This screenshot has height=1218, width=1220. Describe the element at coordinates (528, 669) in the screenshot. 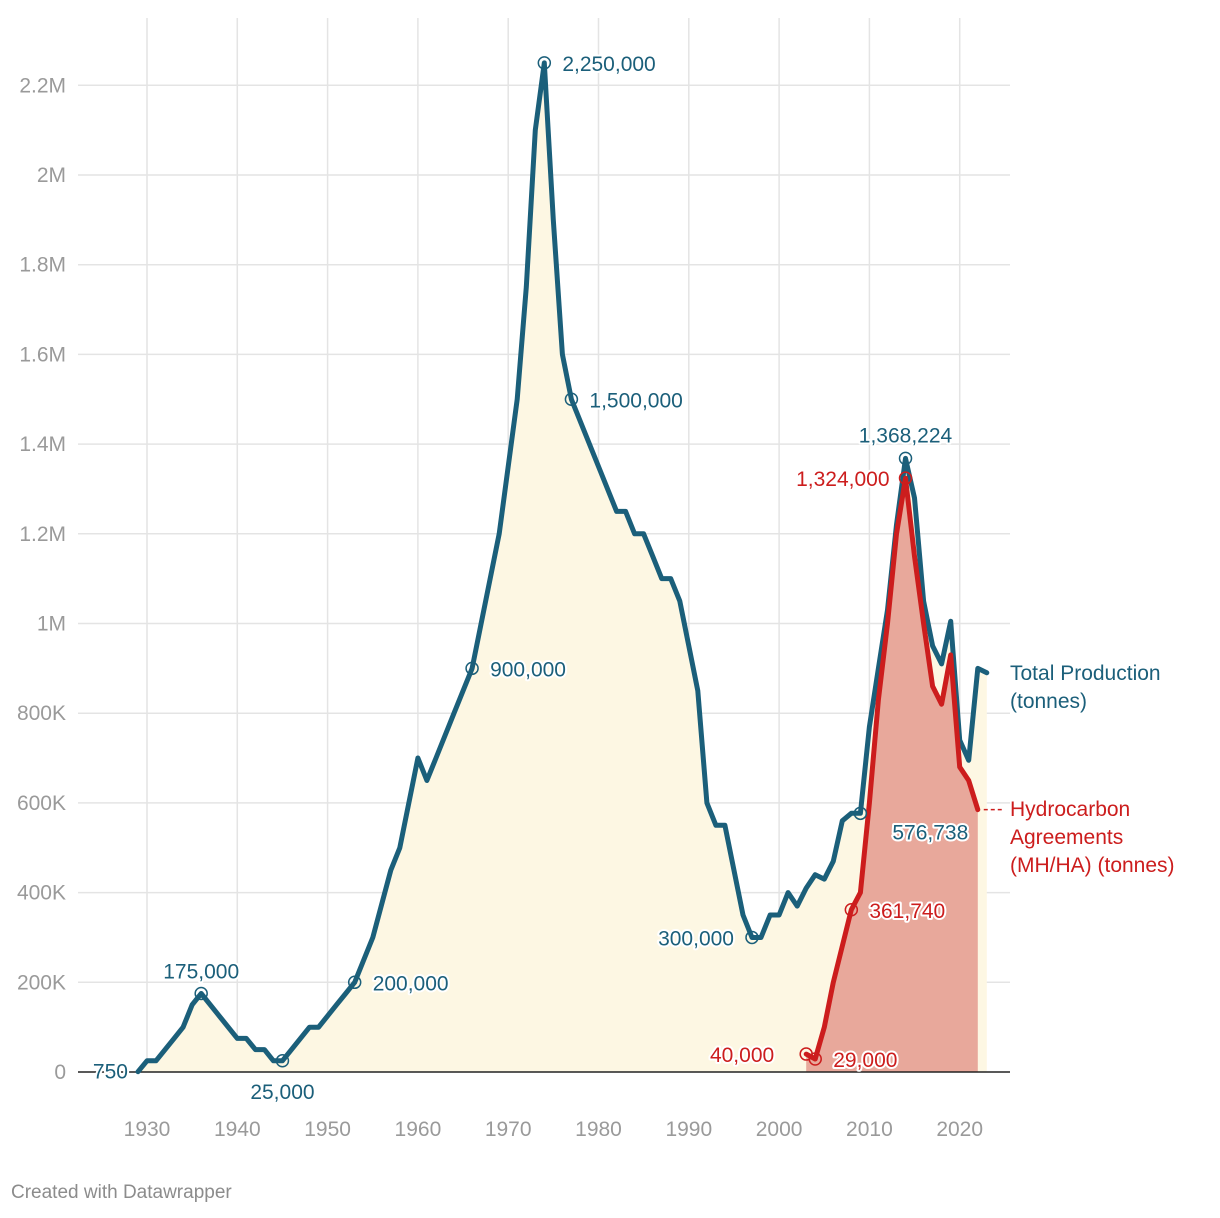

I see `total-value-label: 900,000` at that location.